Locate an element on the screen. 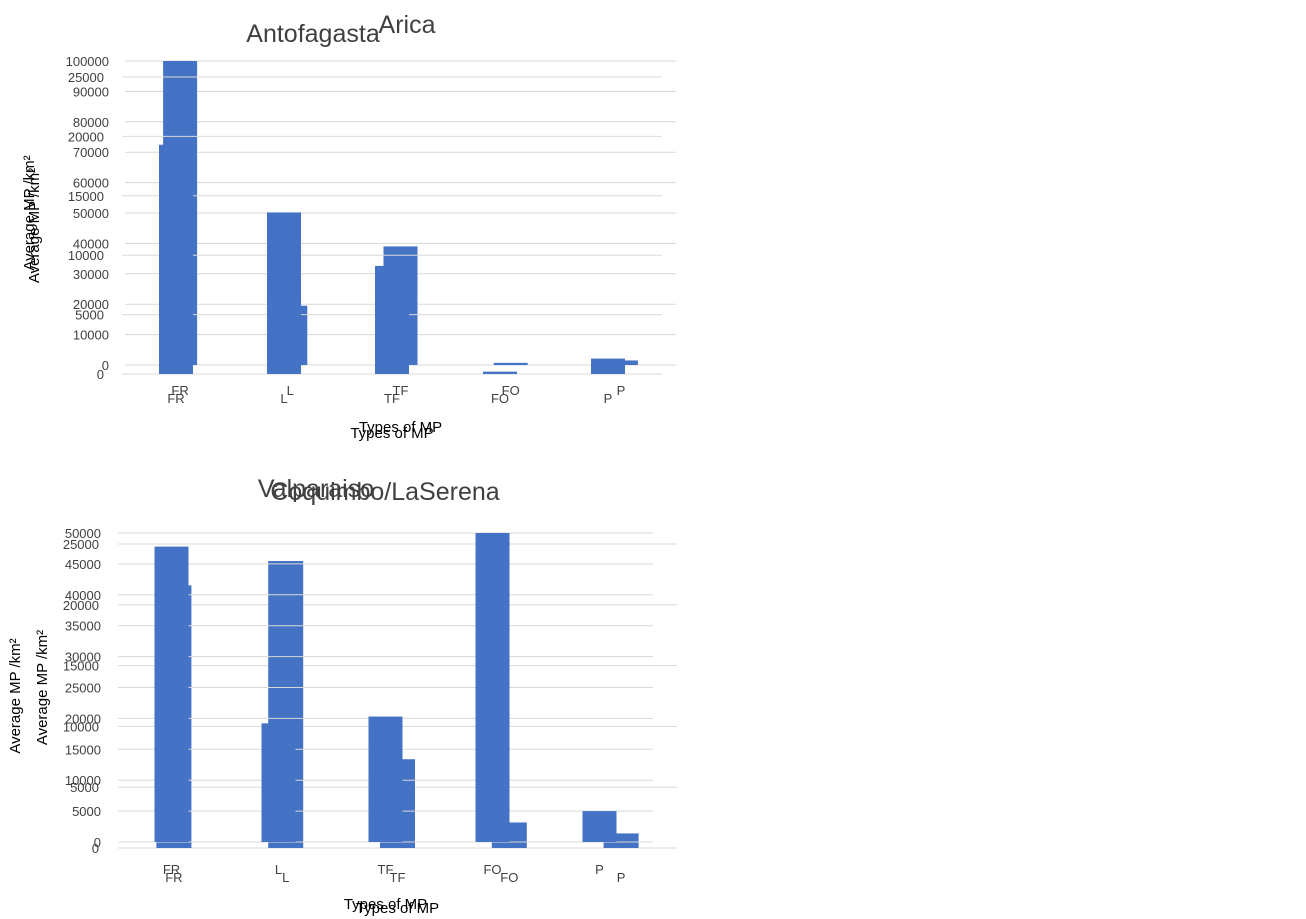  coquimbo-laserena-y-tick-label: 25000 is located at coordinates (81, 544).